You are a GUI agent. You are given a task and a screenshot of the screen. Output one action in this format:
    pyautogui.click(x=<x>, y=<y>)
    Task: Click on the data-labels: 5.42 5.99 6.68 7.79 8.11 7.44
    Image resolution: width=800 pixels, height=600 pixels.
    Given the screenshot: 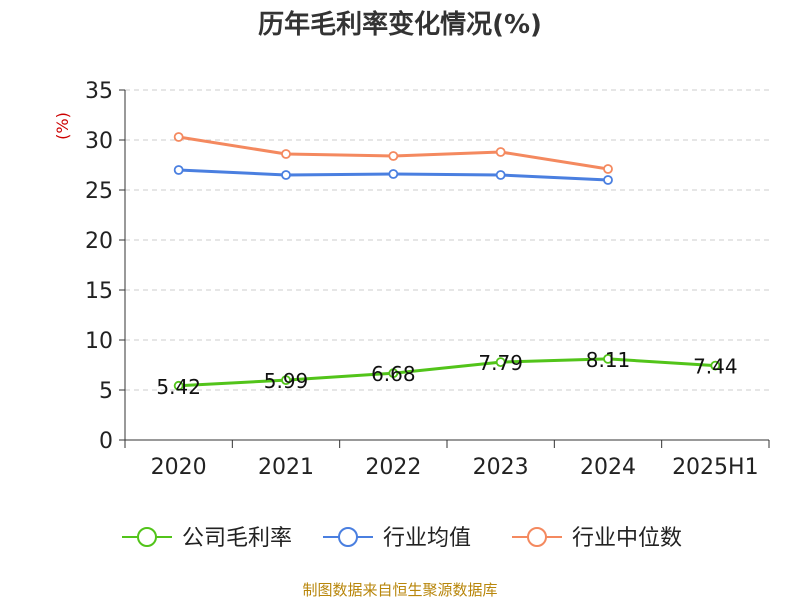 What is the action you would take?
    pyautogui.click(x=446, y=373)
    